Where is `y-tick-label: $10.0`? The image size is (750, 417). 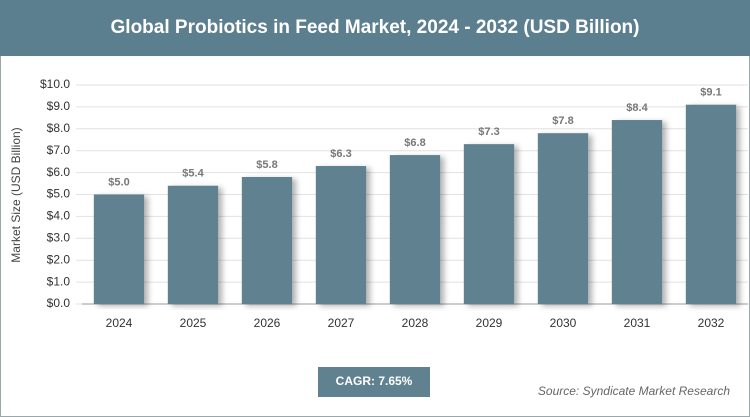 y-tick-label: $10.0 is located at coordinates (55, 84).